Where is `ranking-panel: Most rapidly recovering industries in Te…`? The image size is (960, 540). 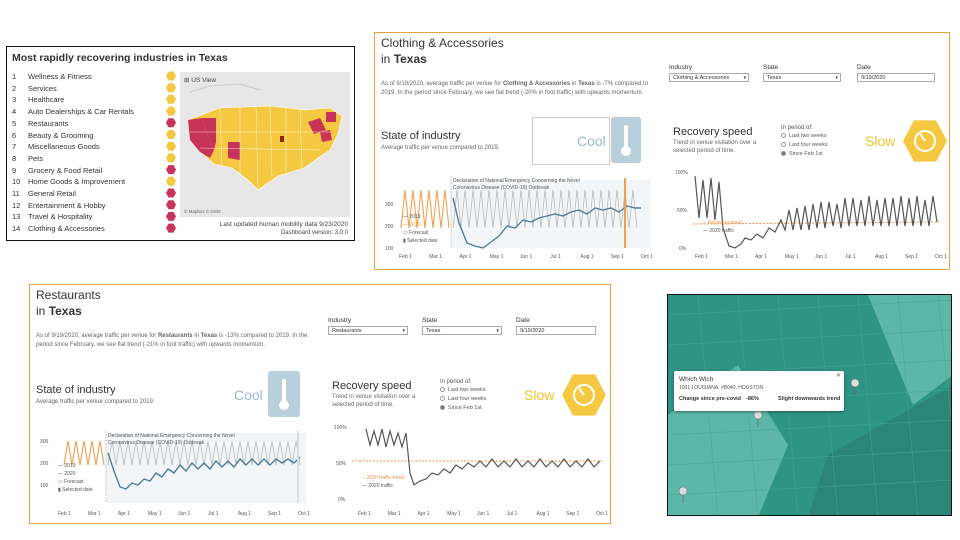
ranking-panel: Most rapidly recovering industries in Te… is located at coordinates (180, 143).